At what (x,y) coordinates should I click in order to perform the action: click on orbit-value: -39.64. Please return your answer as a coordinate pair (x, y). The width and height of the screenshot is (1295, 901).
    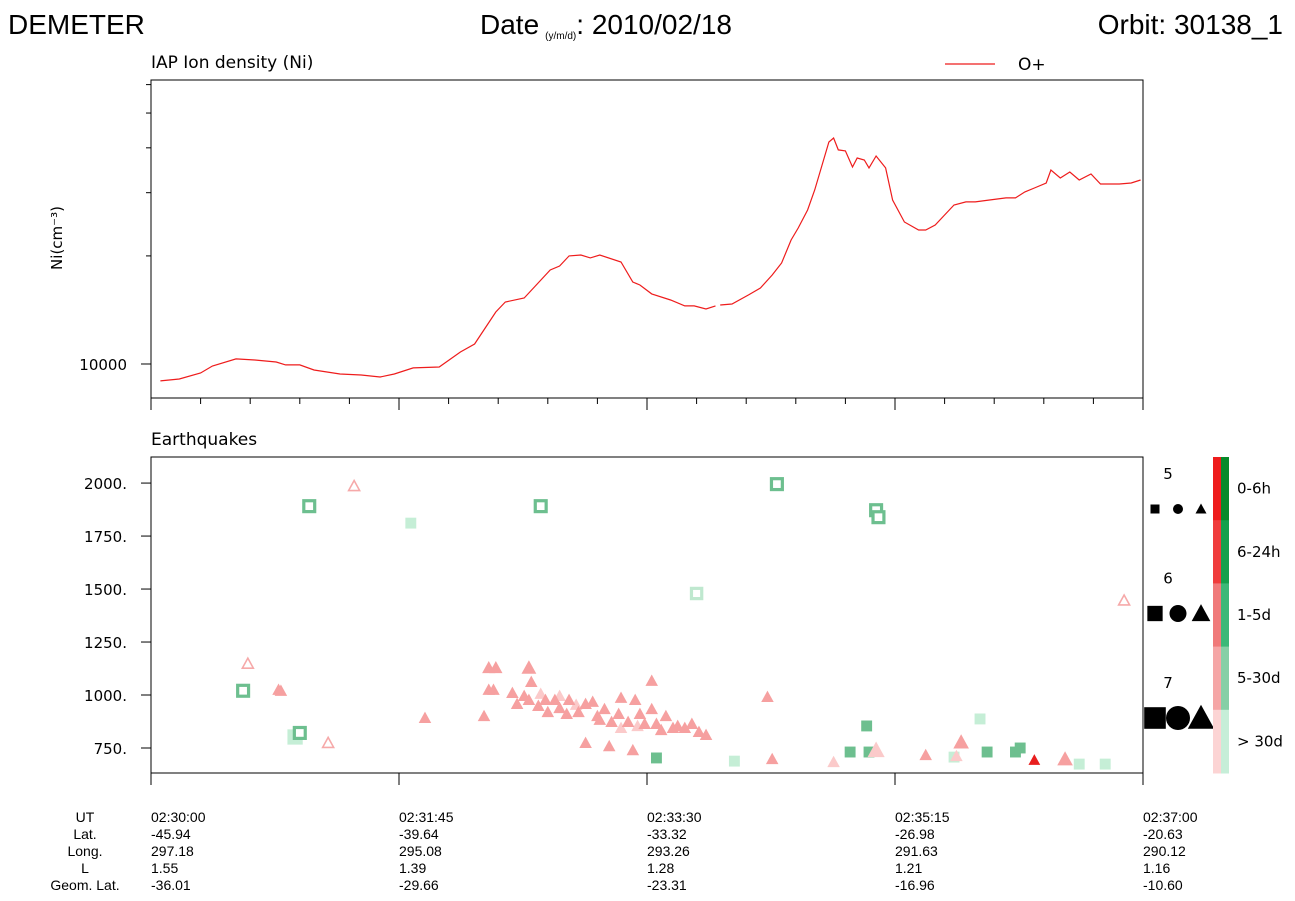
    Looking at the image, I should click on (419, 834).